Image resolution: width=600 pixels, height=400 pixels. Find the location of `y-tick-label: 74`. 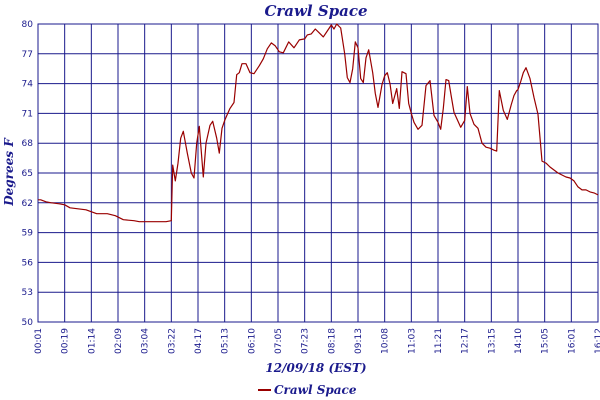

y-tick-label: 74 is located at coordinates (28, 85).